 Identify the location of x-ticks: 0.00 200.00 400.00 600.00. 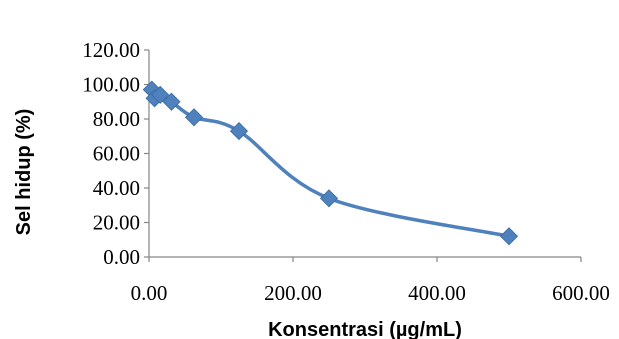
(370, 281).